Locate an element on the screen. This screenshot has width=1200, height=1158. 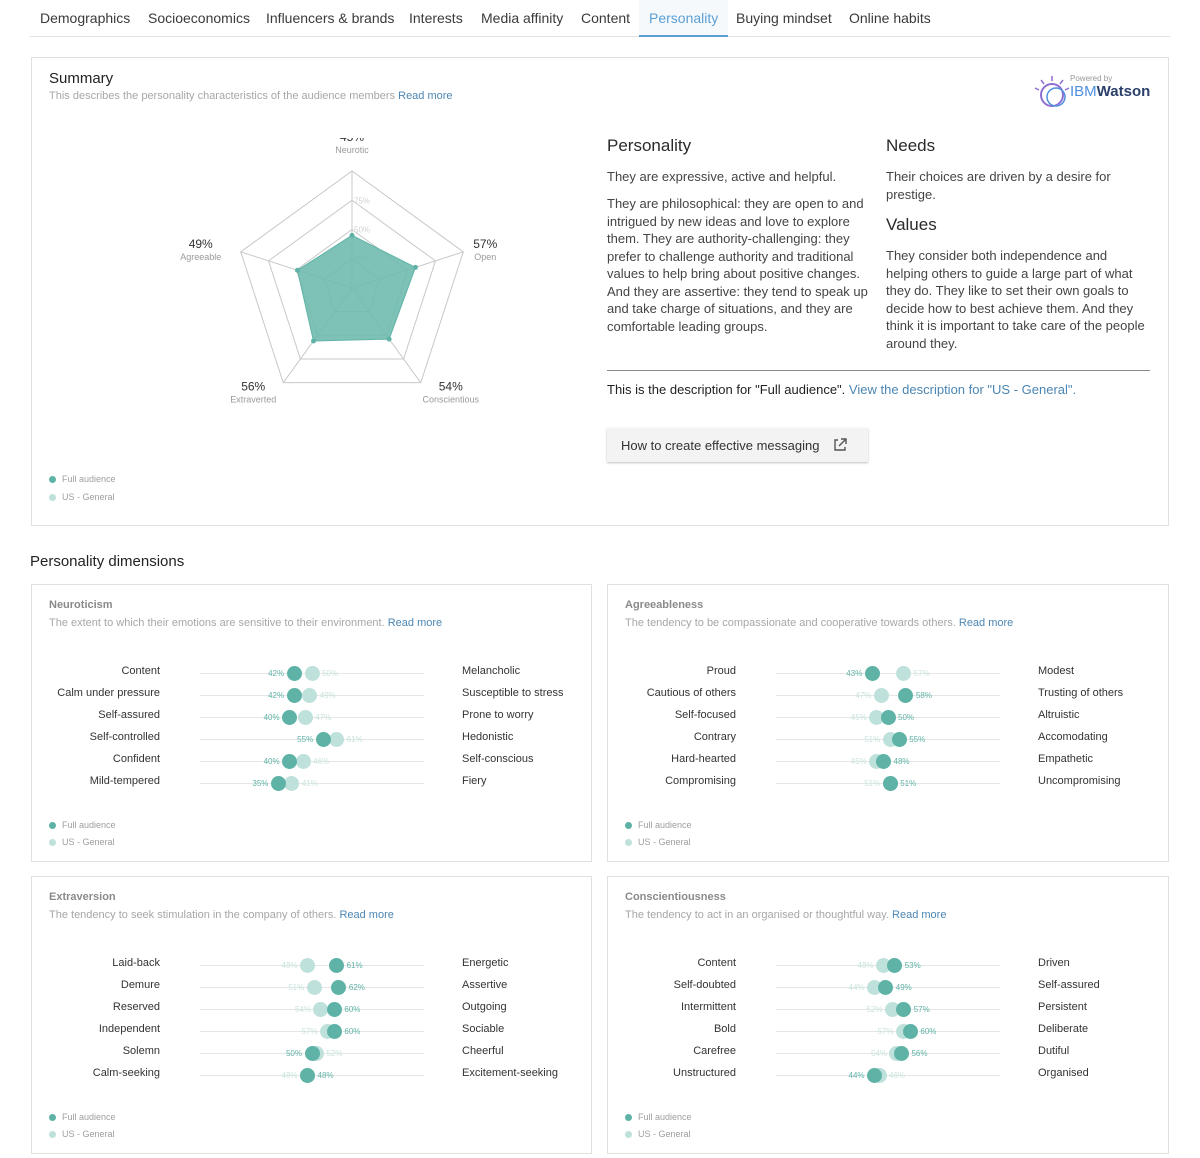
external-link-icon is located at coordinates (840, 444).